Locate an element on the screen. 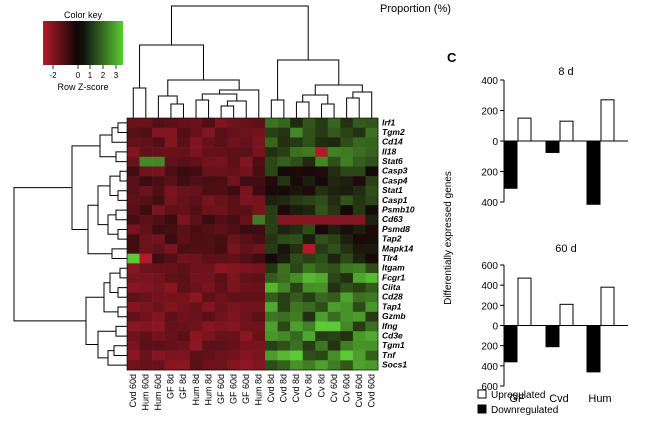 This screenshot has height=430, width=657. row-dendrogram is located at coordinates (70, 244).